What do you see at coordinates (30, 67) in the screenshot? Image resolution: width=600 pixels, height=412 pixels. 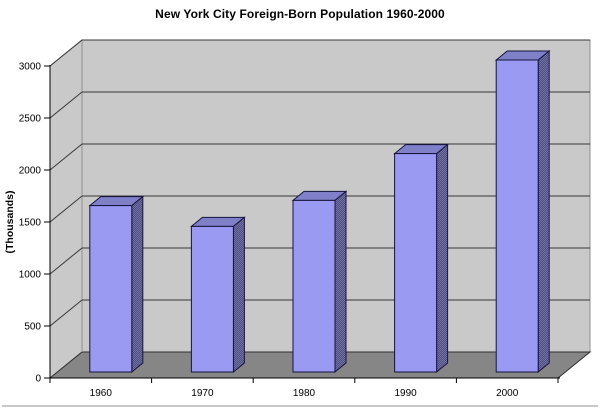 I see `svg-text: 3000` at bounding box center [30, 67].